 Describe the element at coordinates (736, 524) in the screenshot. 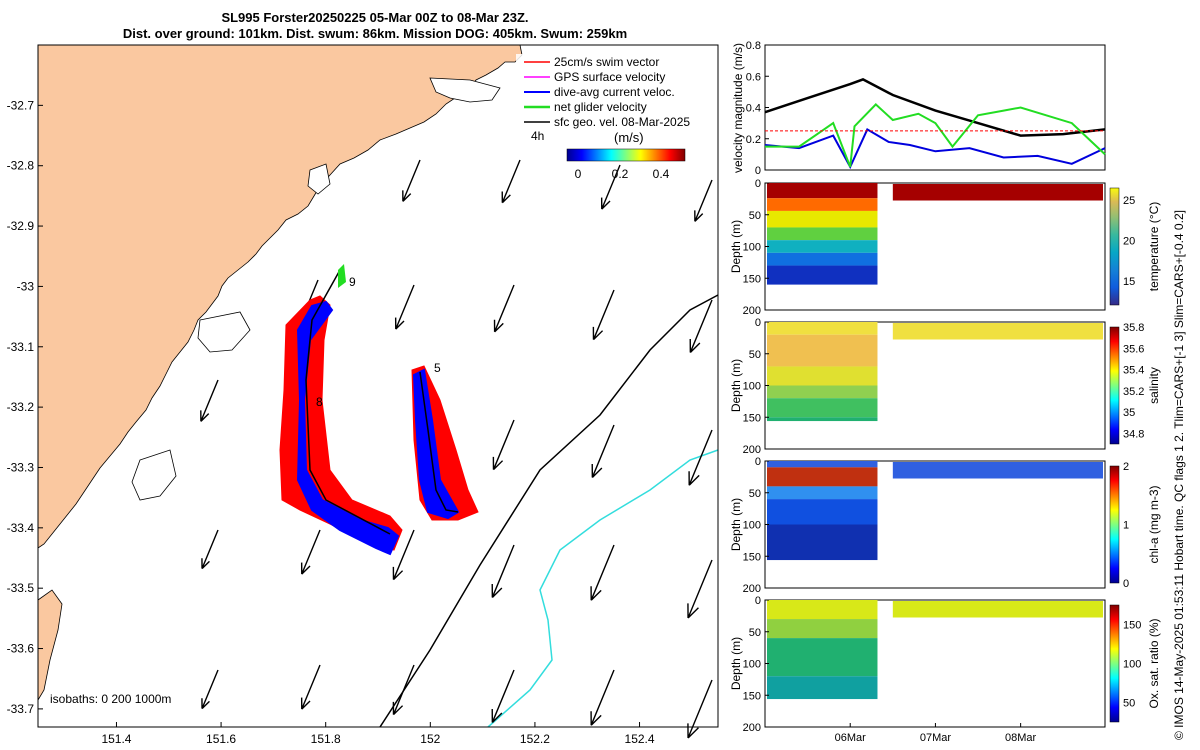

I see `section-ylabel-2: Depth (m)` at that location.